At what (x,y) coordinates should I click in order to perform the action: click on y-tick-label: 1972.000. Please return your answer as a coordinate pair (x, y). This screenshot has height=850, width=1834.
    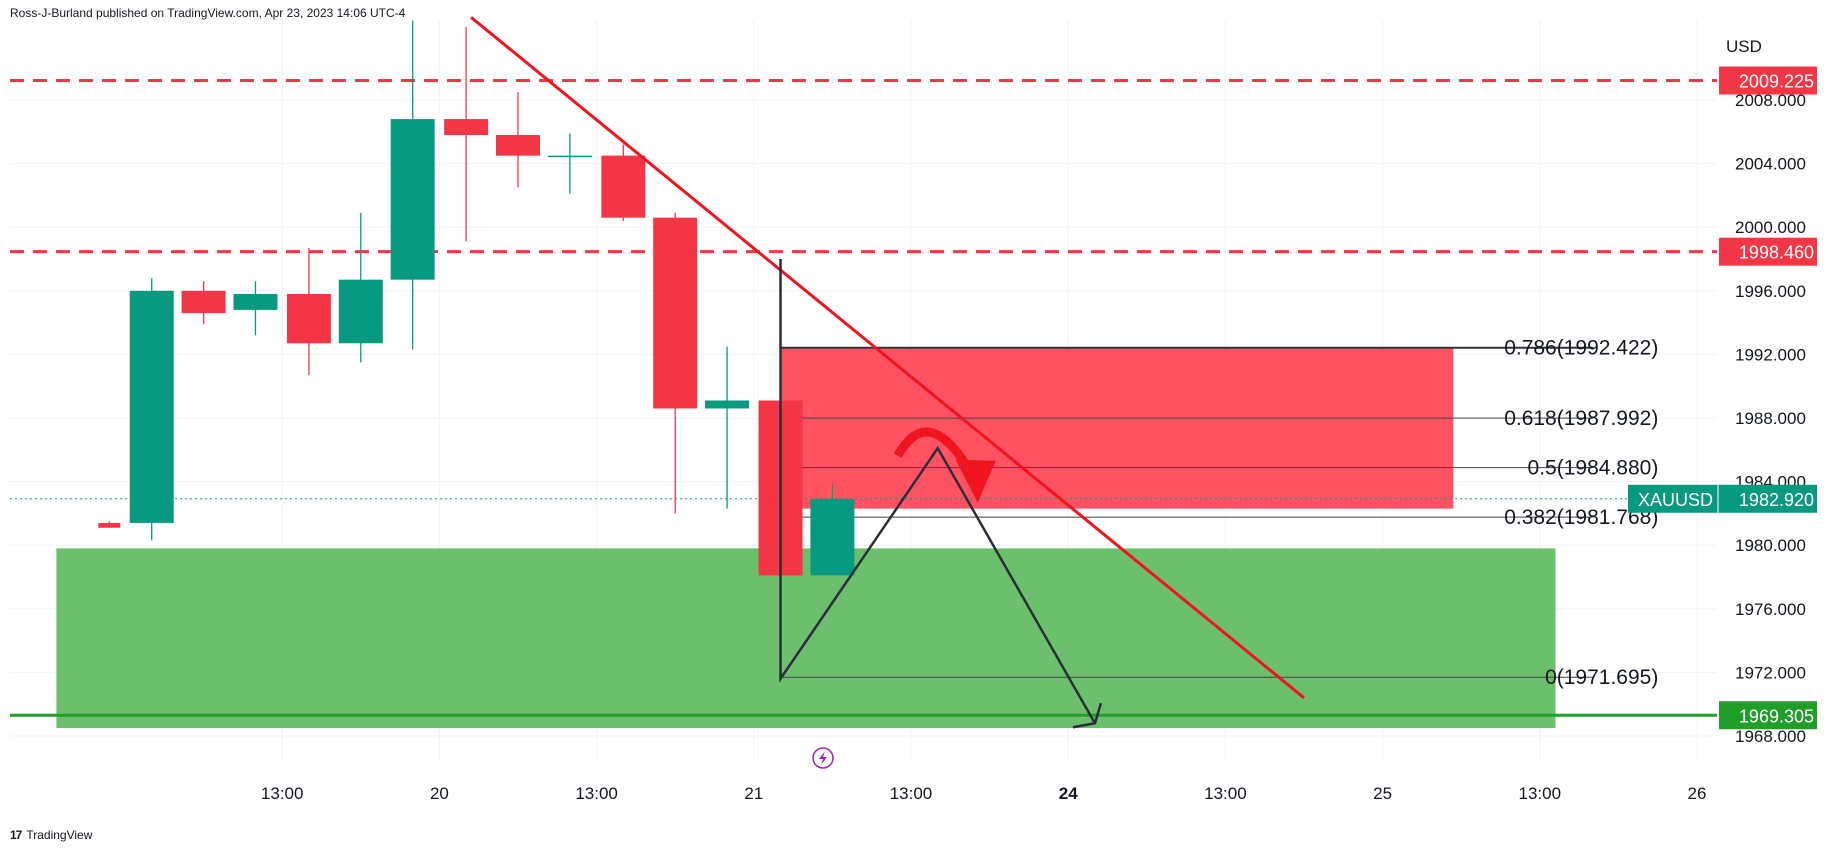
    Looking at the image, I should click on (1770, 672).